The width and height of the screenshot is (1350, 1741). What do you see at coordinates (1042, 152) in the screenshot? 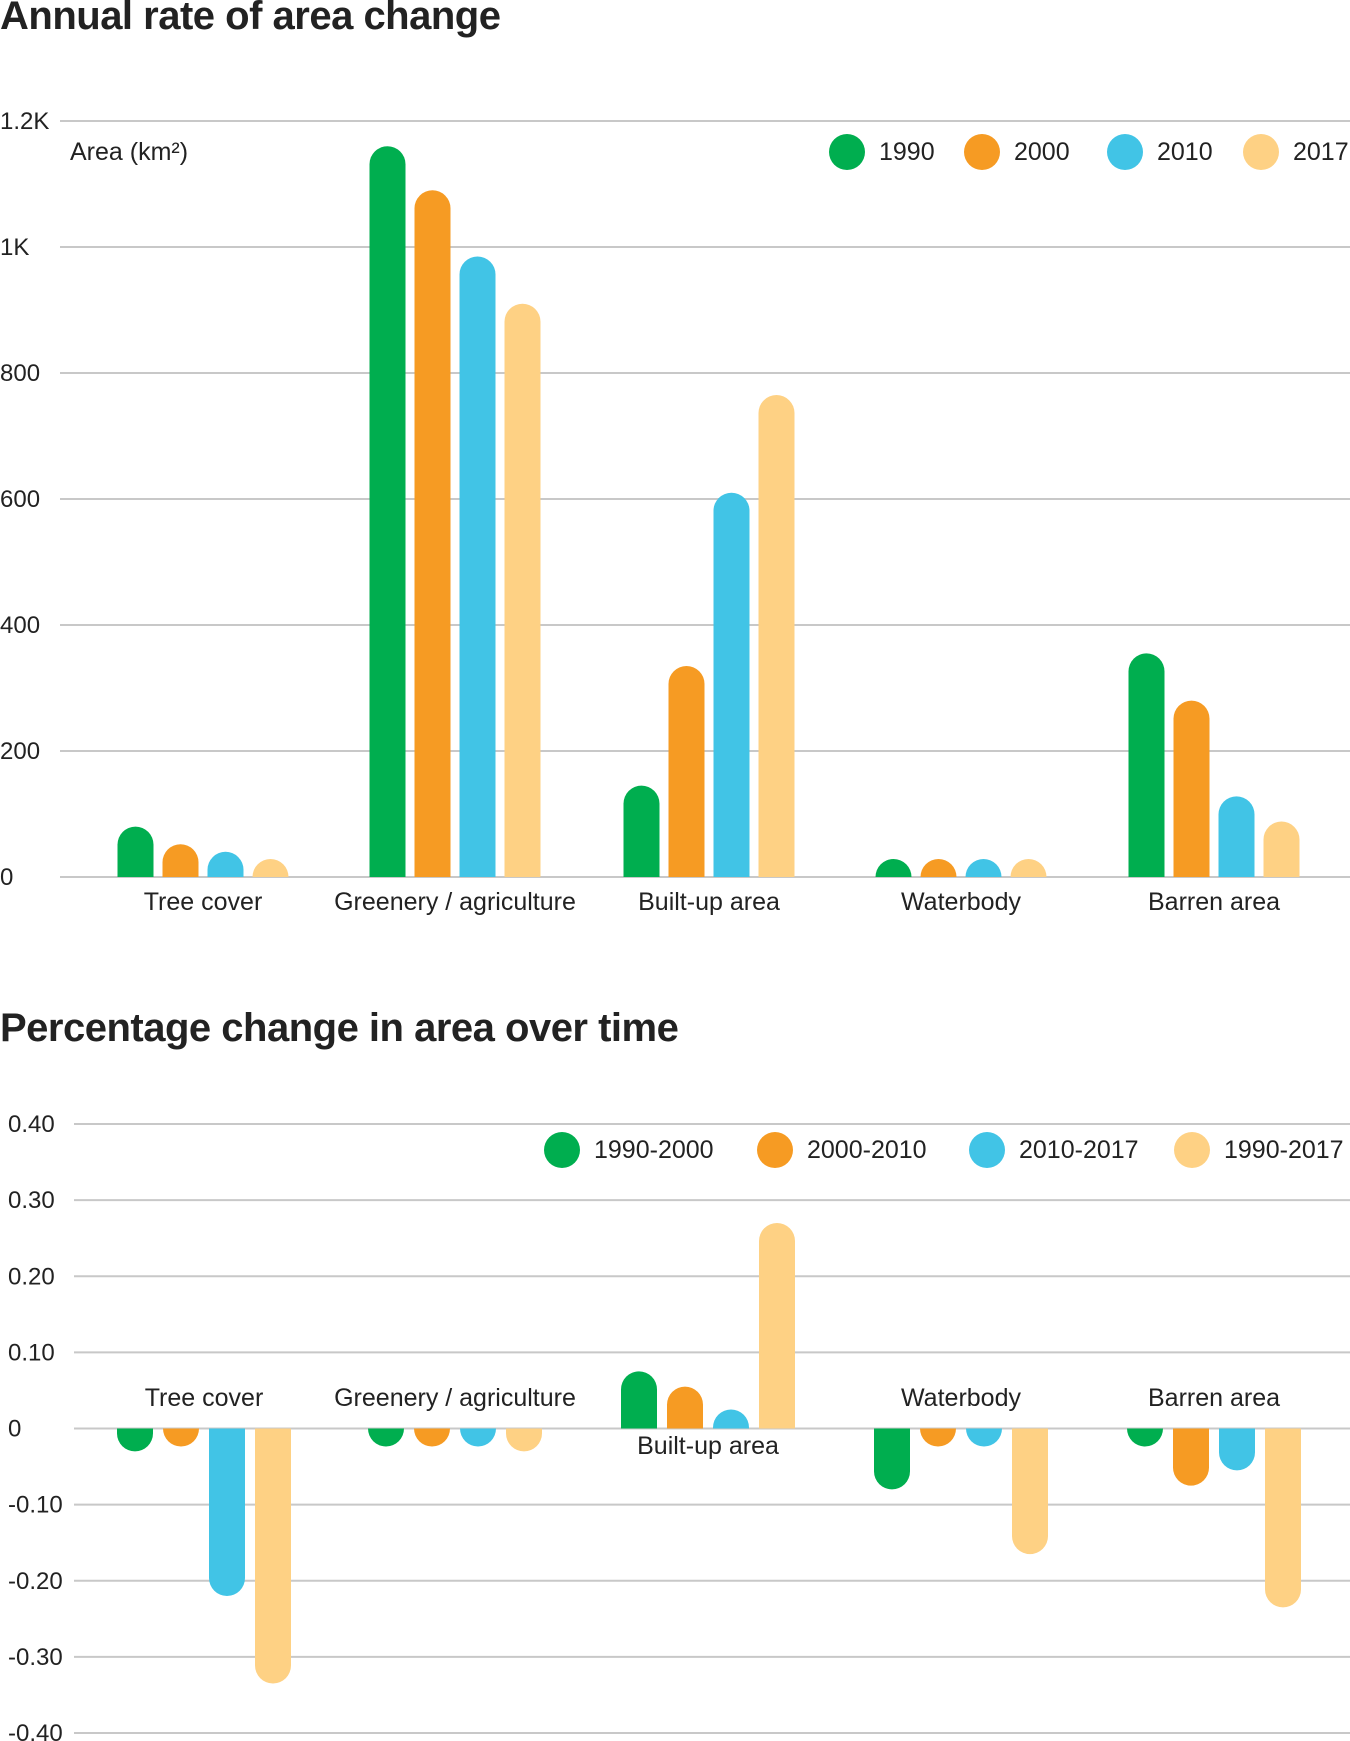
I see `legend-label: 2000` at bounding box center [1042, 152].